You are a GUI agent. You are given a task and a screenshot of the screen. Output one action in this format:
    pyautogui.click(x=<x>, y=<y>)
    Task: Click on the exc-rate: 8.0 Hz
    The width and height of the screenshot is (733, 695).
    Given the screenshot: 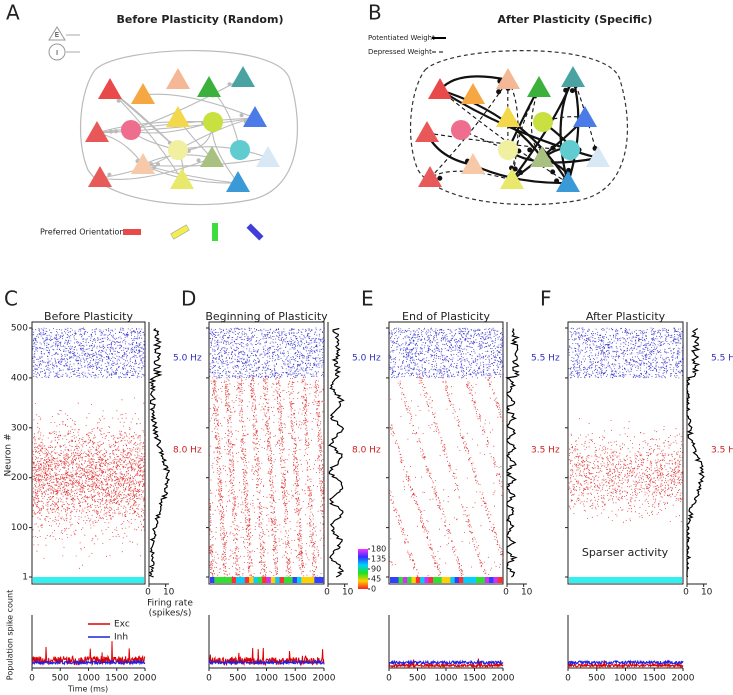 What is the action you would take?
    pyautogui.click(x=187, y=451)
    